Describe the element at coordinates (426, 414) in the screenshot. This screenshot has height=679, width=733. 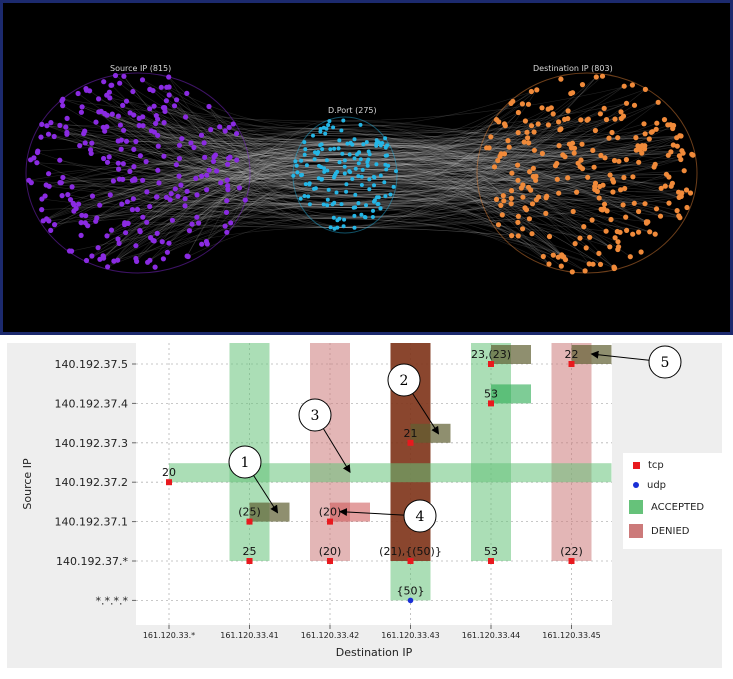
I see `callout-arrow` at that location.